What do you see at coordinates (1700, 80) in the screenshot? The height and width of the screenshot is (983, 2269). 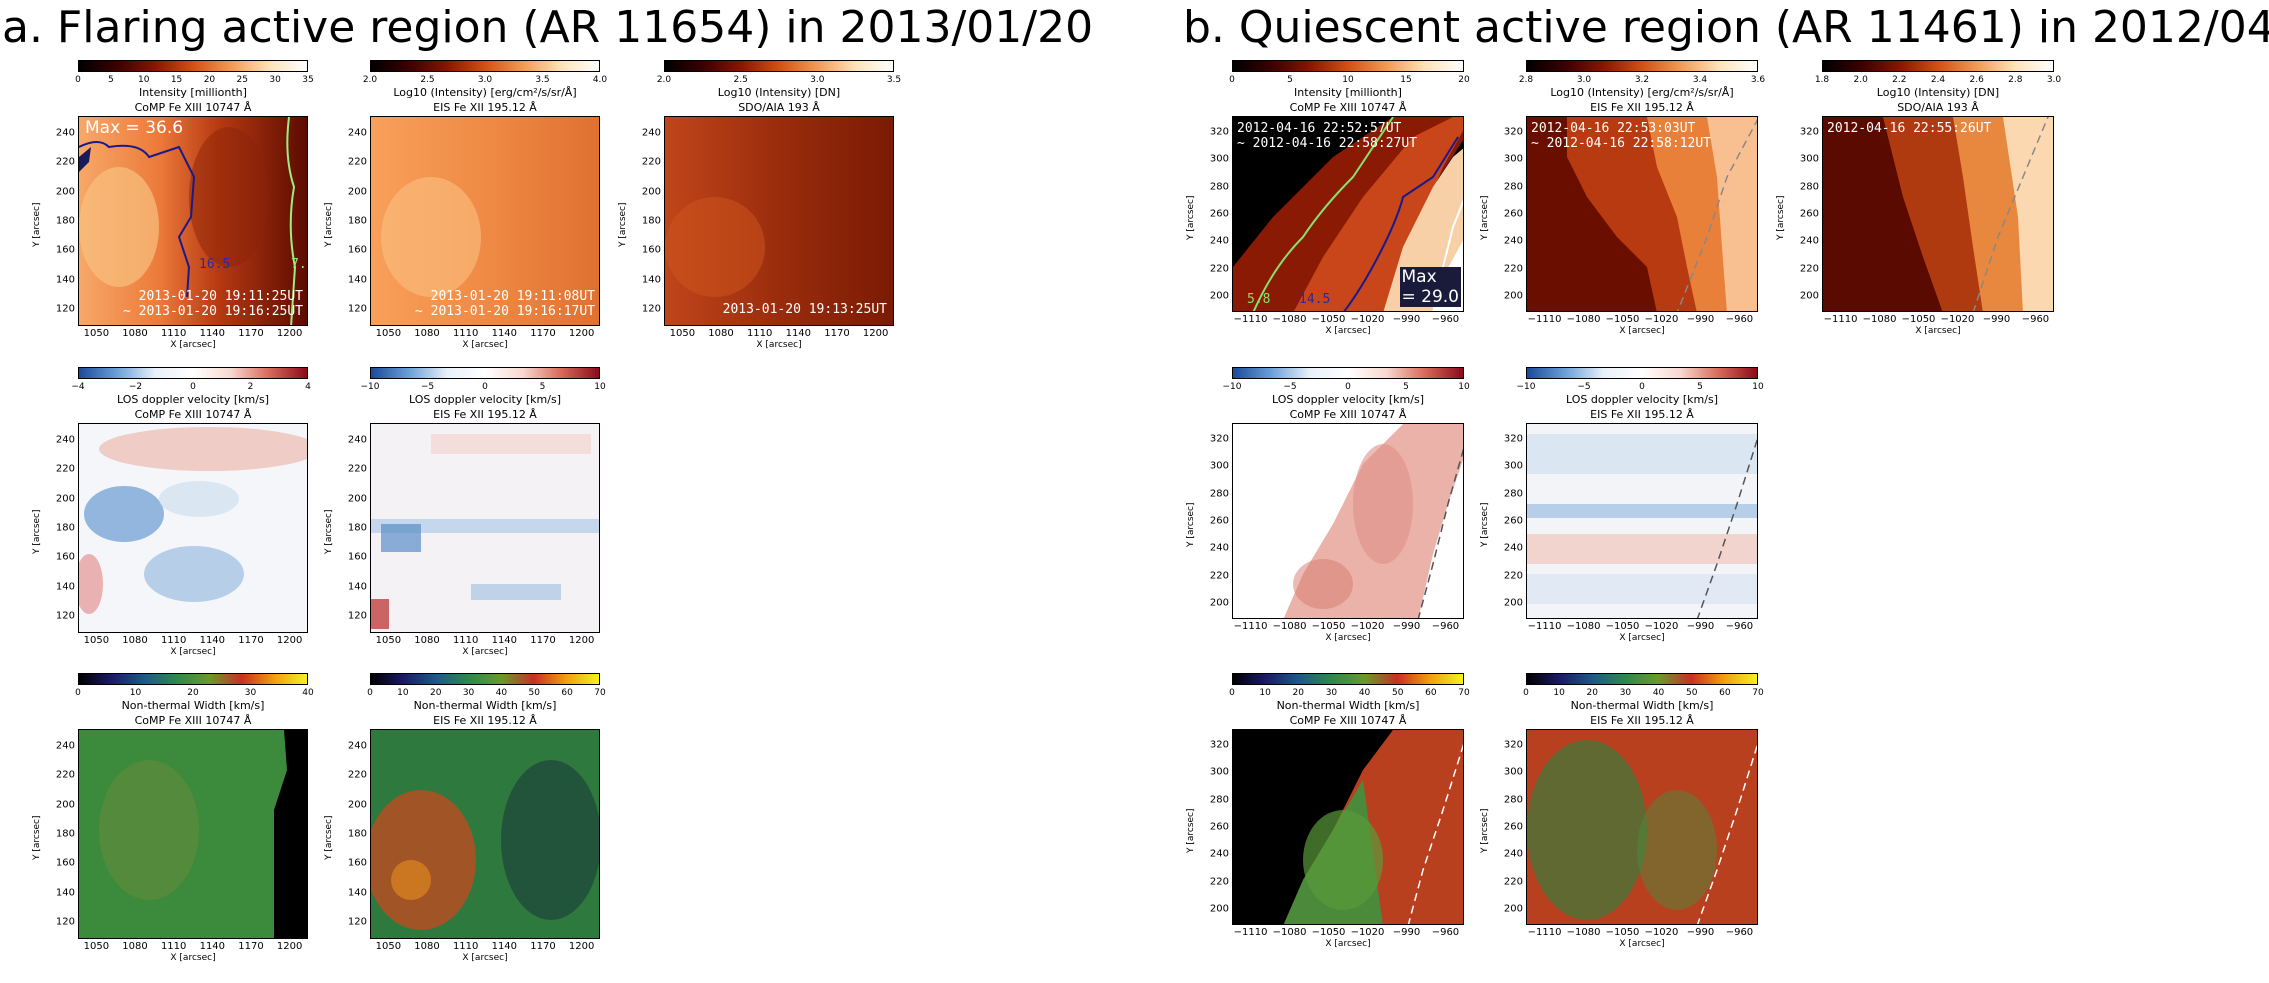 I see `colorbar-tick: 3.4` at bounding box center [1700, 80].